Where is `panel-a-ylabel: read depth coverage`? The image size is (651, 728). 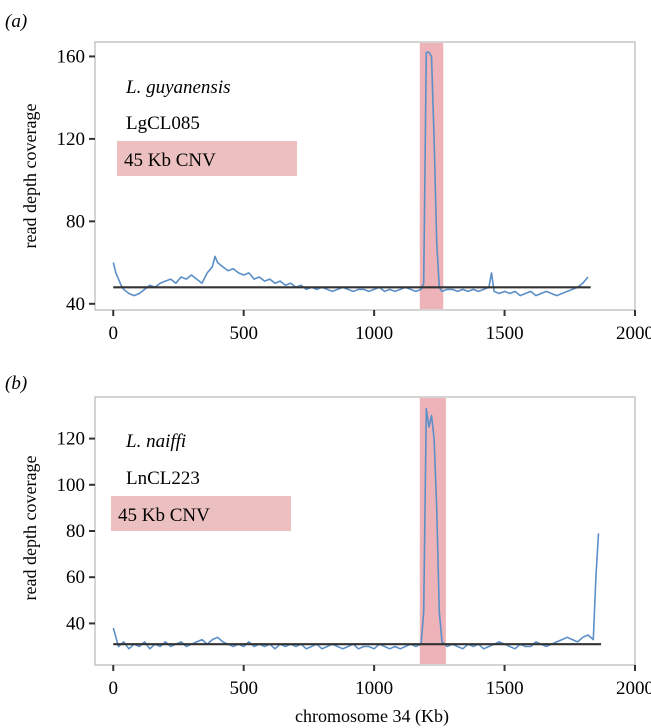 panel-a-ylabel: read depth coverage is located at coordinates (30, 176).